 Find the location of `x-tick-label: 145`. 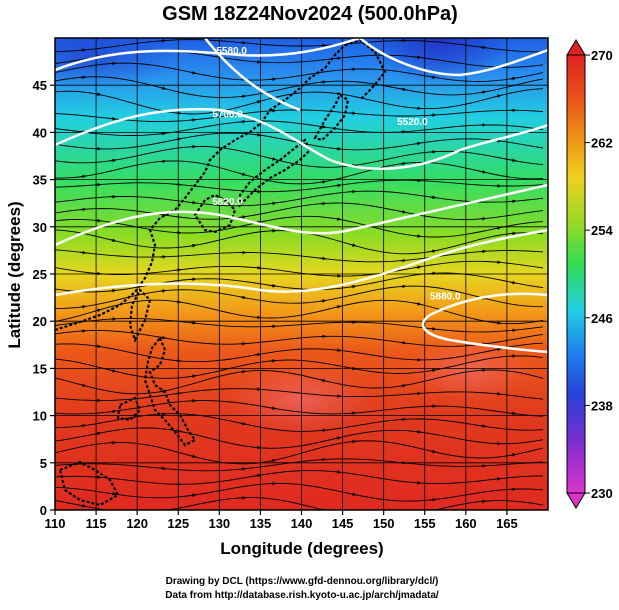

x-tick-label: 145 is located at coordinates (343, 523).